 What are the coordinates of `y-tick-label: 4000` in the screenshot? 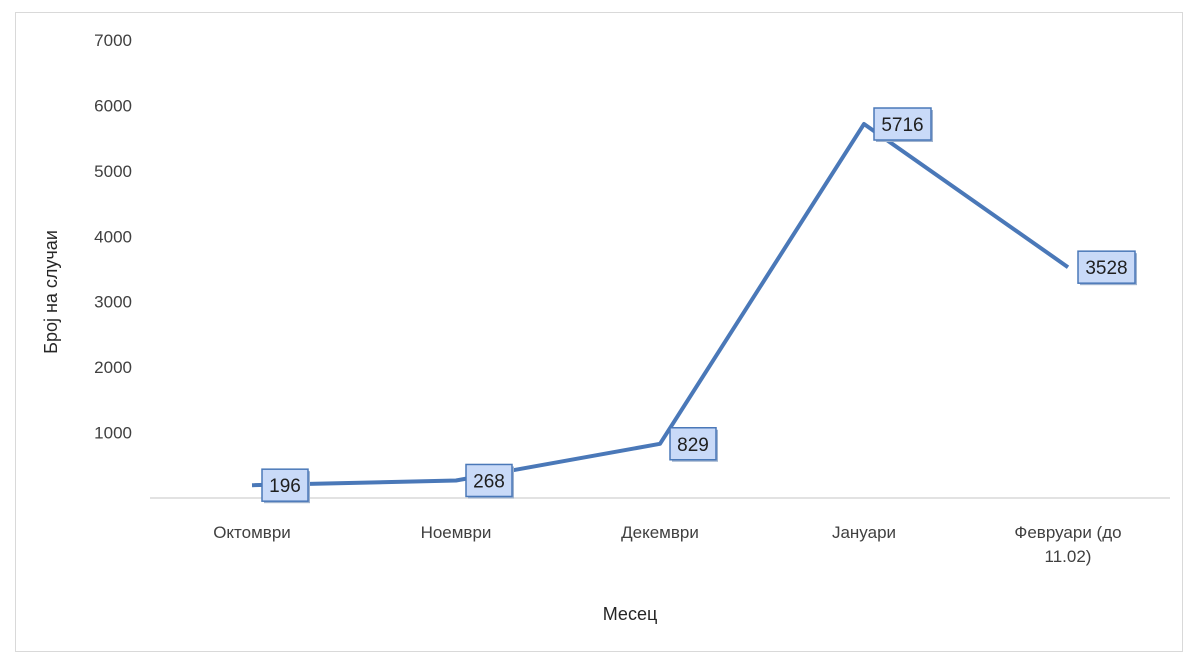 It's located at (113, 236).